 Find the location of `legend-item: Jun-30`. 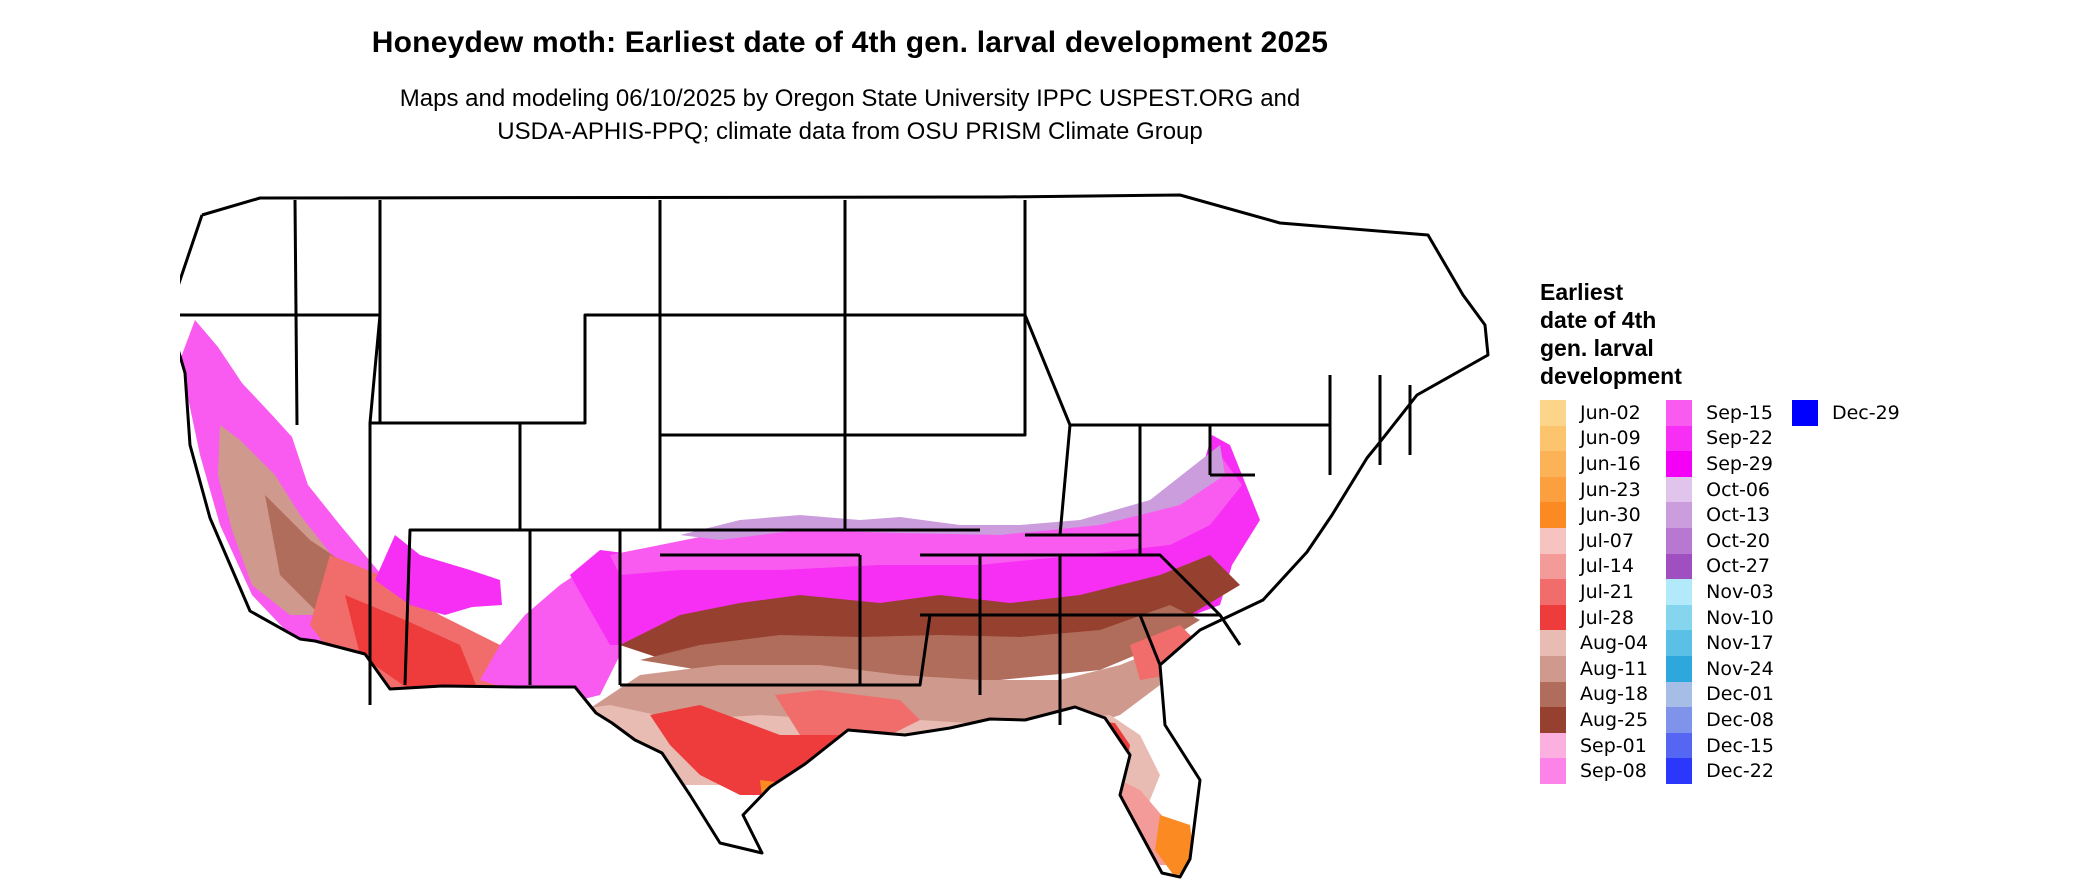

legend-item: Jun-30 is located at coordinates (1594, 515).